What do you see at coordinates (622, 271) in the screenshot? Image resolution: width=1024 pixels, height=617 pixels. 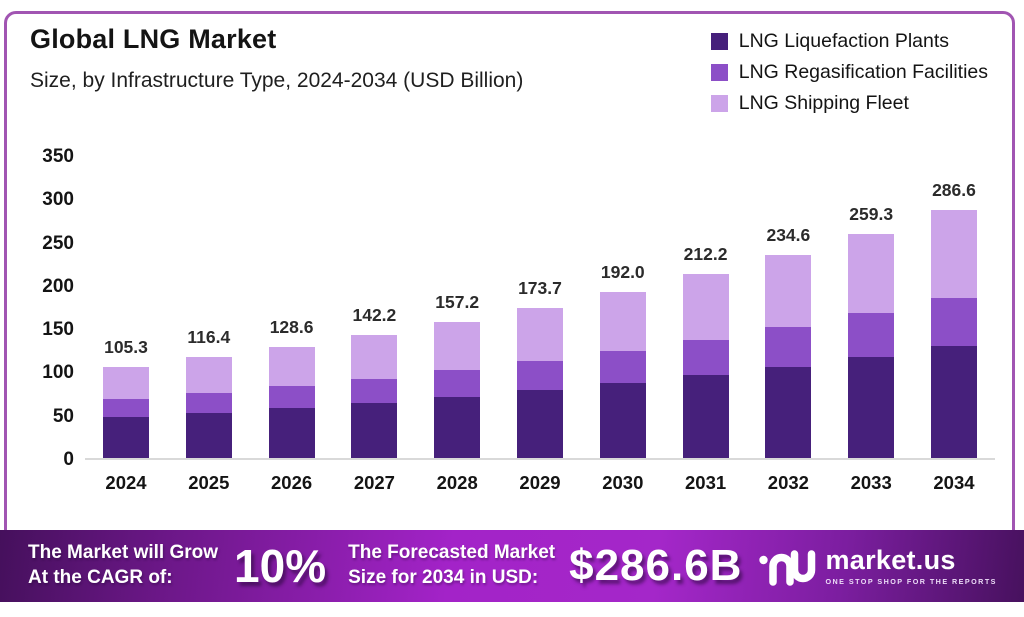 I see `bar-total-label-2030: 192.0` at bounding box center [622, 271].